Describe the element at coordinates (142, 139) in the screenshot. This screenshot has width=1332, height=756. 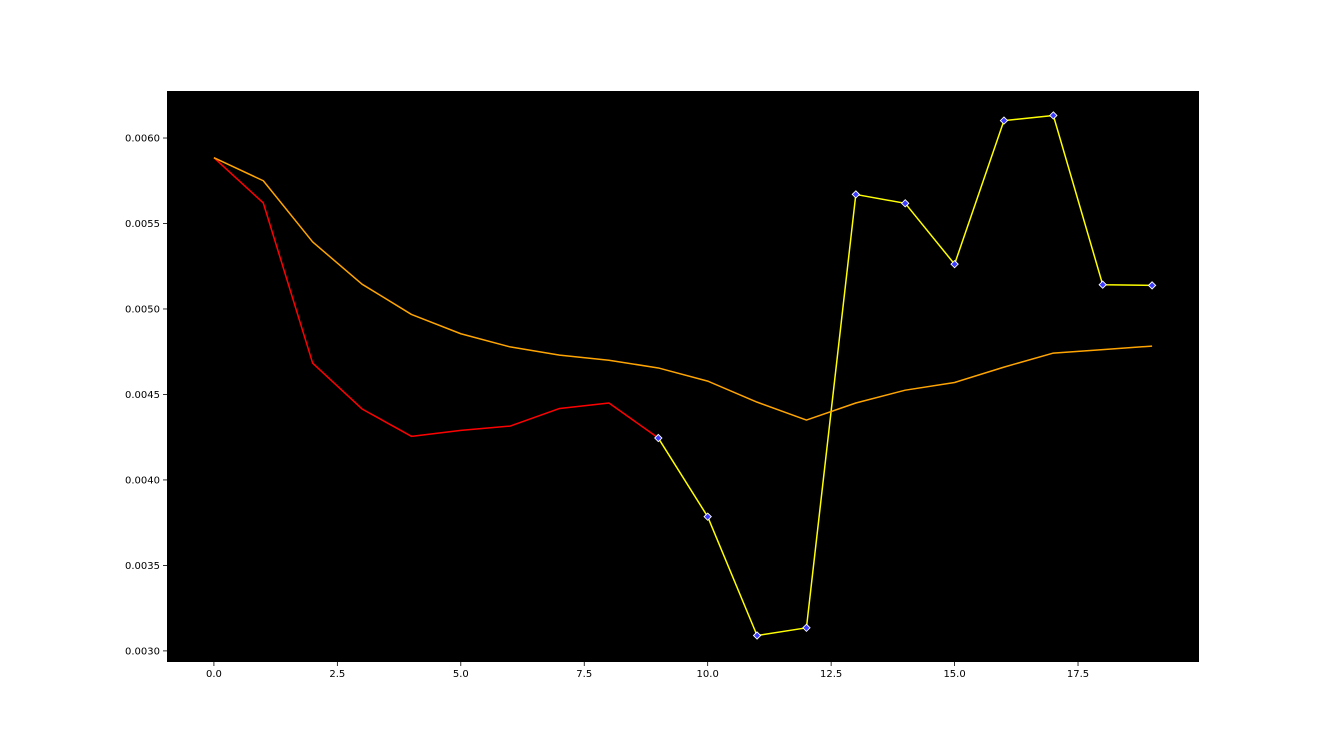
I see `y-tick-label: 0.0060` at that location.